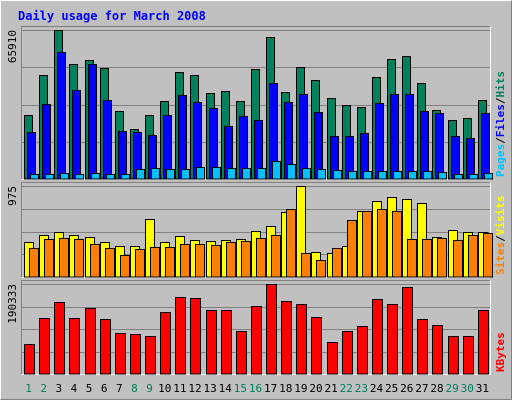 This screenshot has height=400, width=512. I want to click on y-max-label: 65910, so click(12, 46).